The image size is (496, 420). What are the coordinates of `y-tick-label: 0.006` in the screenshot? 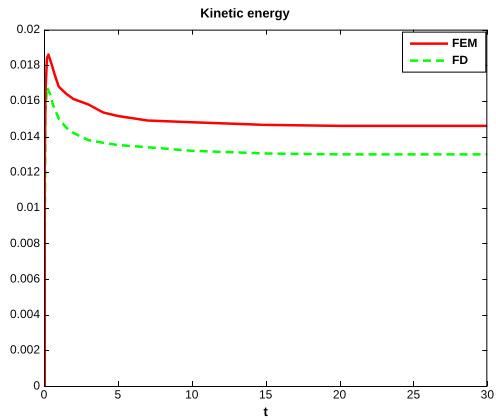 It's located at (25, 278).